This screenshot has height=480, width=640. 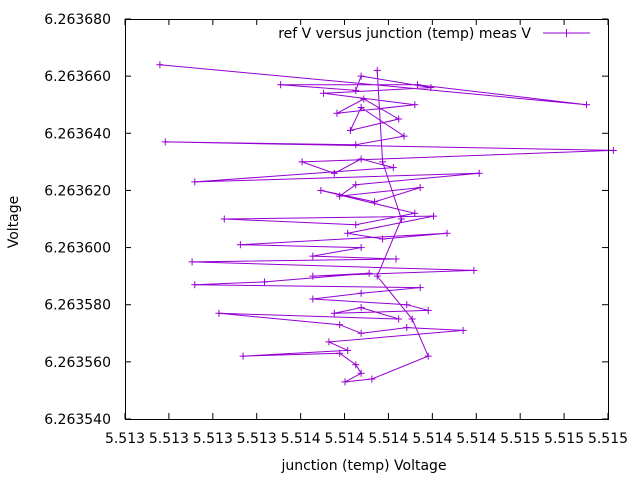 I want to click on y-tick-label: 6.263600, so click(x=77, y=249).